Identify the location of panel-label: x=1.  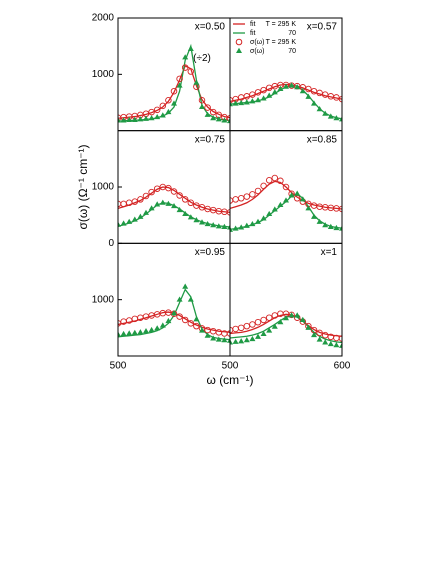
(329, 252).